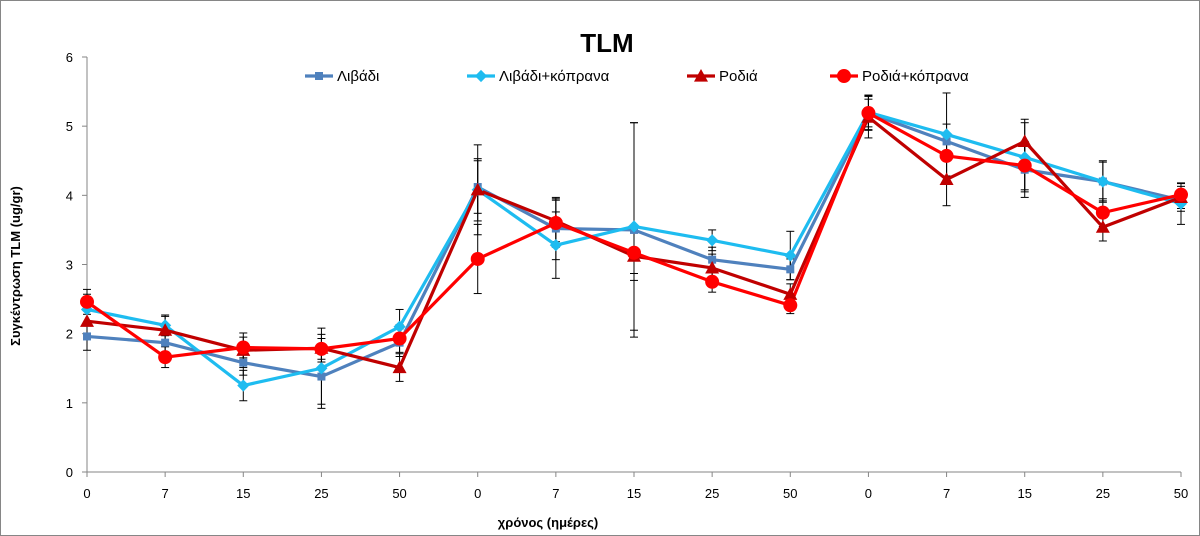  I want to click on legend-item-4: Ροδιά+κόπρανα, so click(899, 76).